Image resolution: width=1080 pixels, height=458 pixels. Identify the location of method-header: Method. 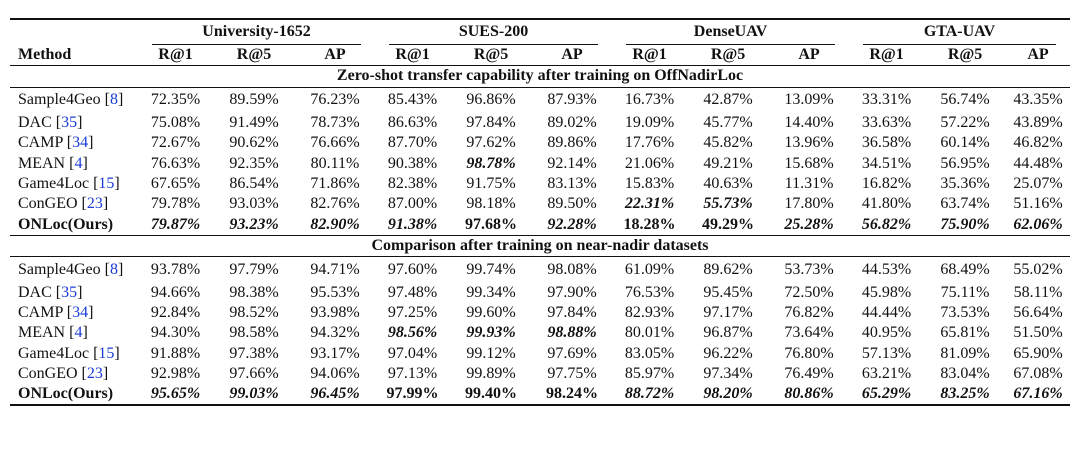
(45, 54).